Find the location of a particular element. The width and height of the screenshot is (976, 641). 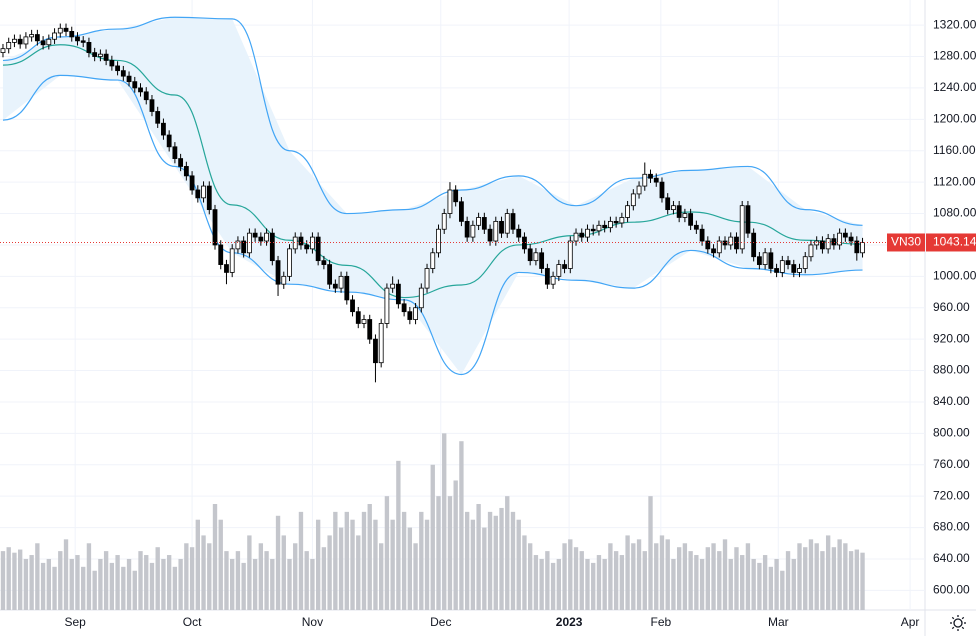

x-tick-label: Feb is located at coordinates (660, 622).